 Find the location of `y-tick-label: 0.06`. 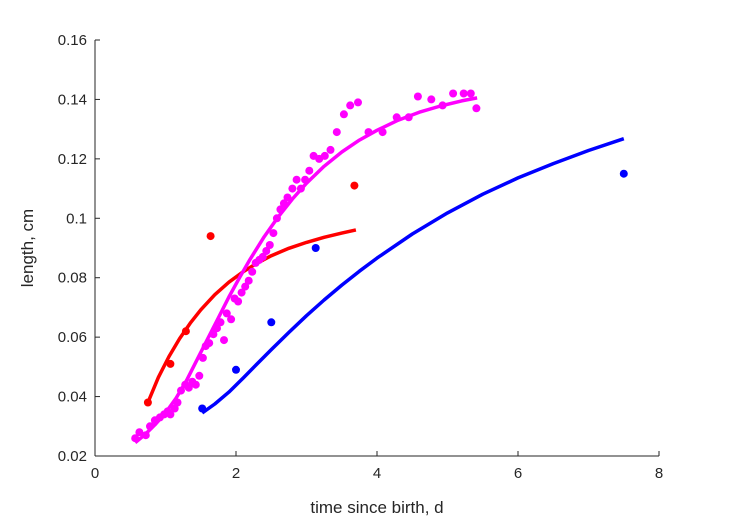

y-tick-label: 0.06 is located at coordinates (72, 337).